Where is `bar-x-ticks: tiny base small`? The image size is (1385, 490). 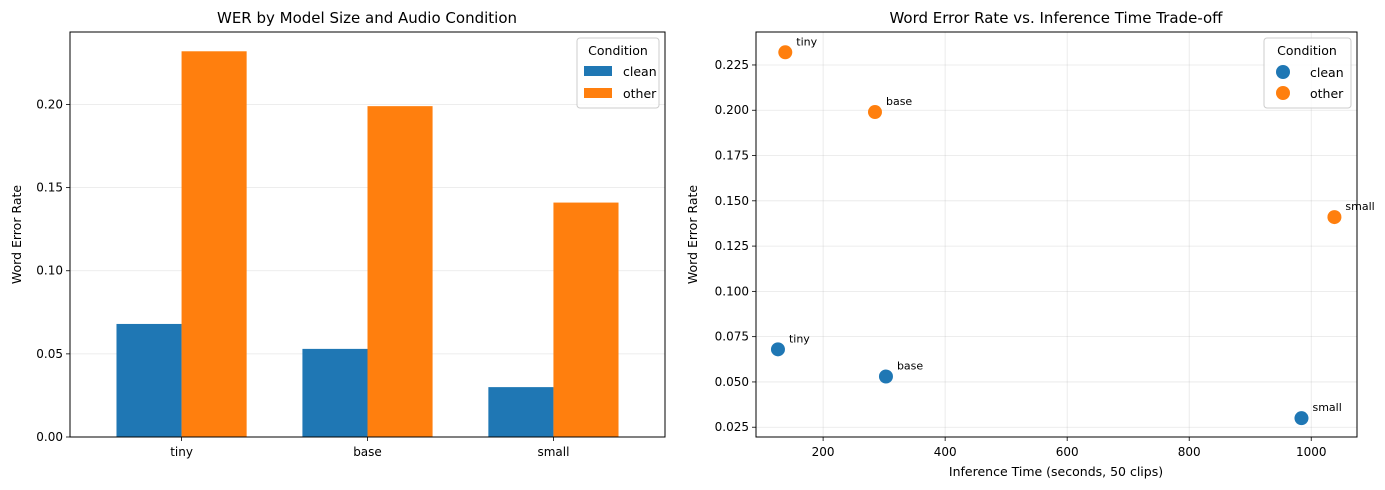
bar-x-ticks: tiny base small is located at coordinates (369, 448).